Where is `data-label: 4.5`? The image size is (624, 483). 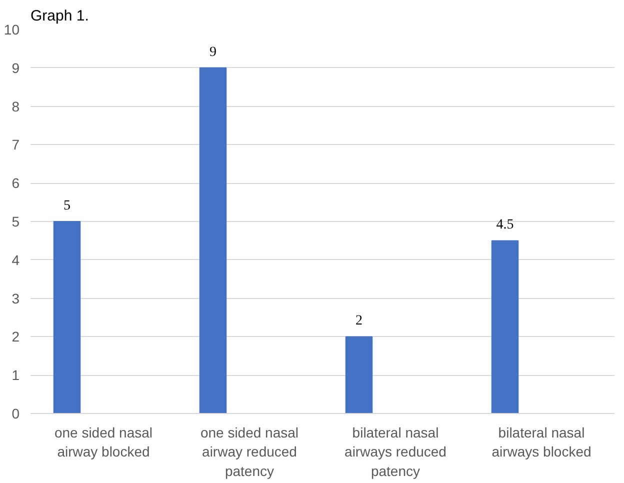 data-label: 4.5 is located at coordinates (505, 225).